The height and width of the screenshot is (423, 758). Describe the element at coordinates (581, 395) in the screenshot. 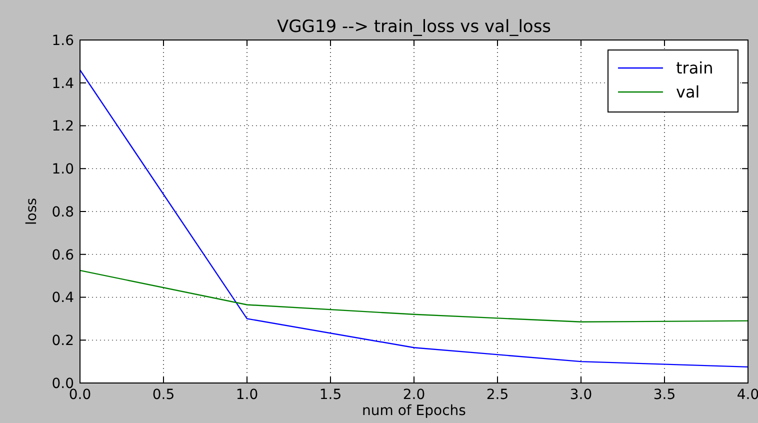

I see `x-tick-label: 3.0` at that location.